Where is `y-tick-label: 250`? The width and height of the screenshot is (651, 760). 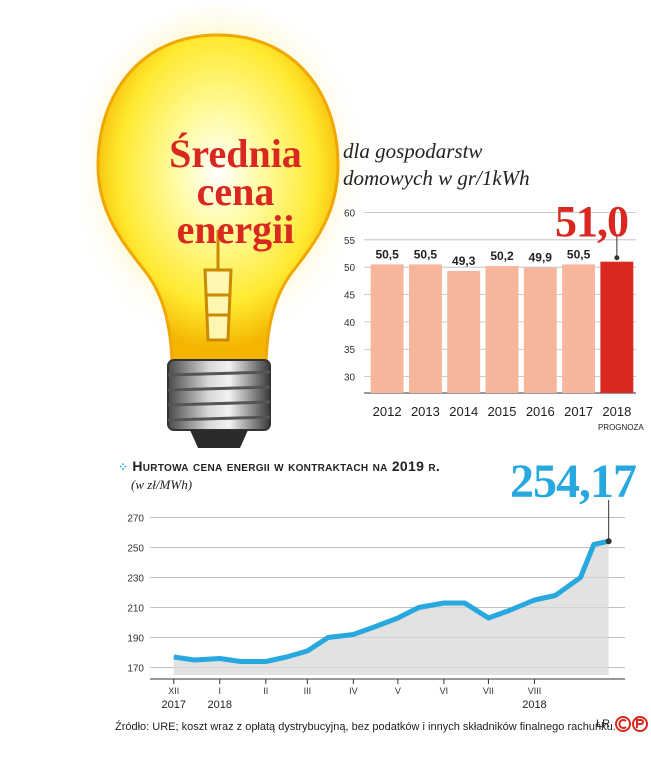 y-tick-label: 250 is located at coordinates (135, 549).